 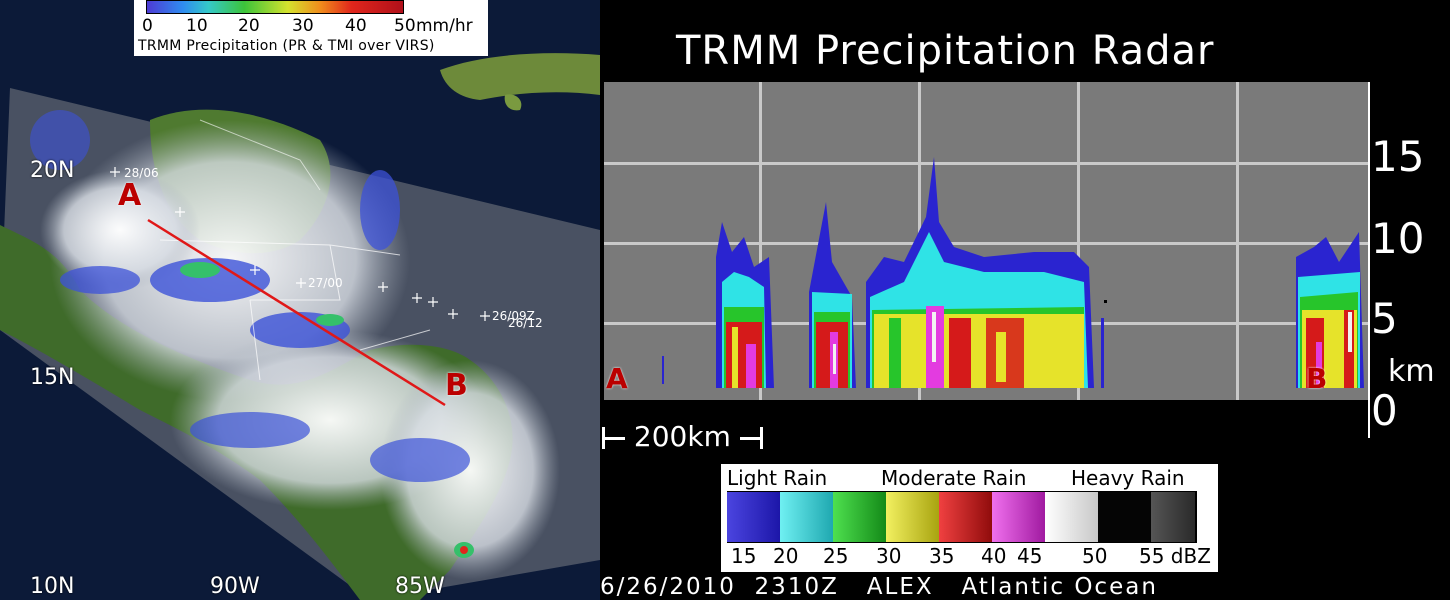 What do you see at coordinates (1175, 556) in the screenshot?
I see `dbz-value: 55 dBZ` at bounding box center [1175, 556].